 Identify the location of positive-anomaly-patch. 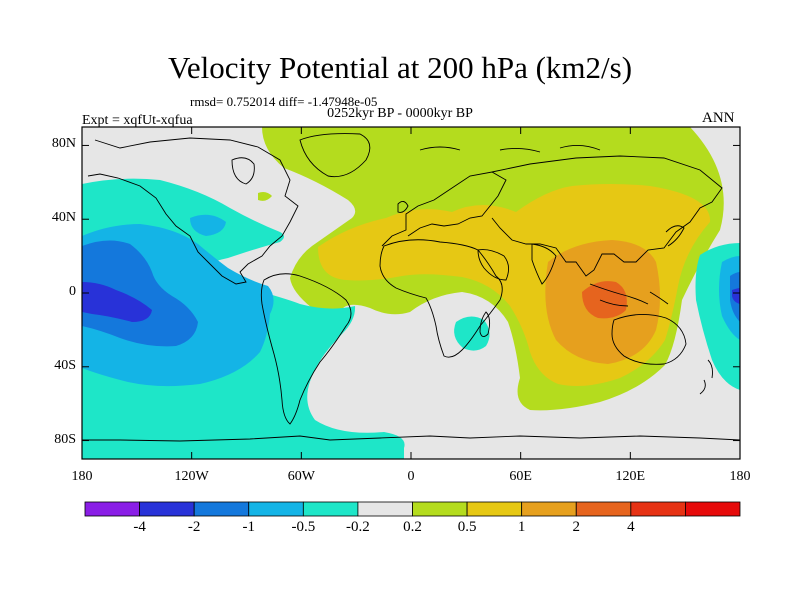
(265, 196).